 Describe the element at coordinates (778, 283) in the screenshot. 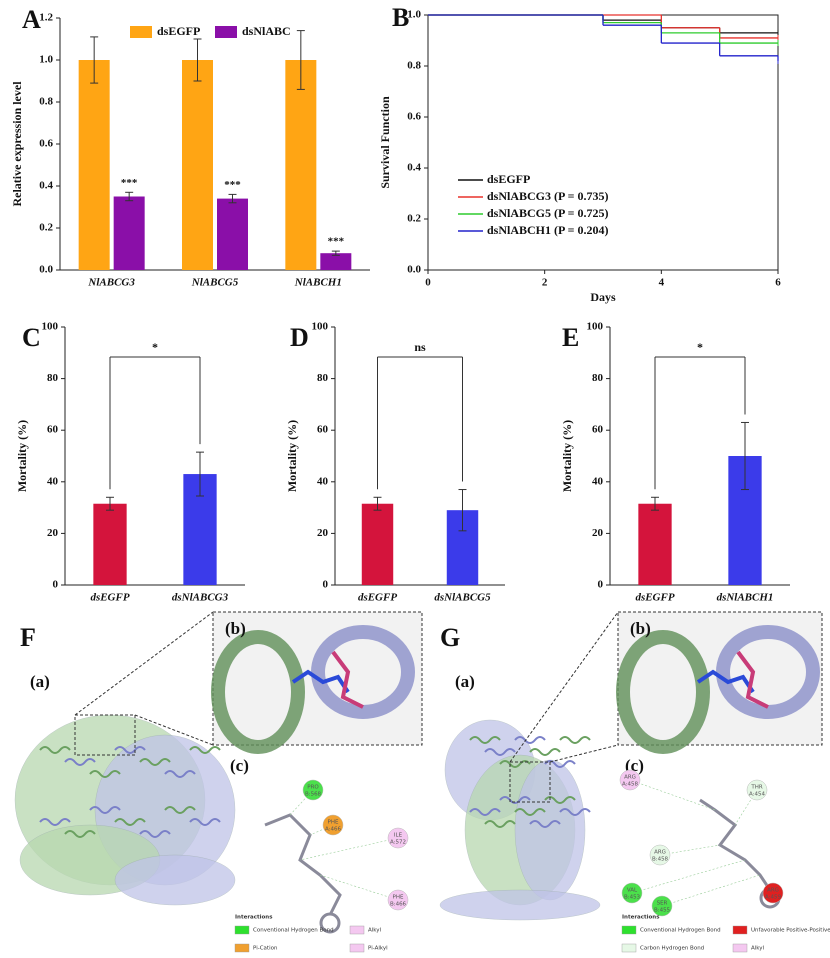

I see `x-tick-label: 6` at that location.